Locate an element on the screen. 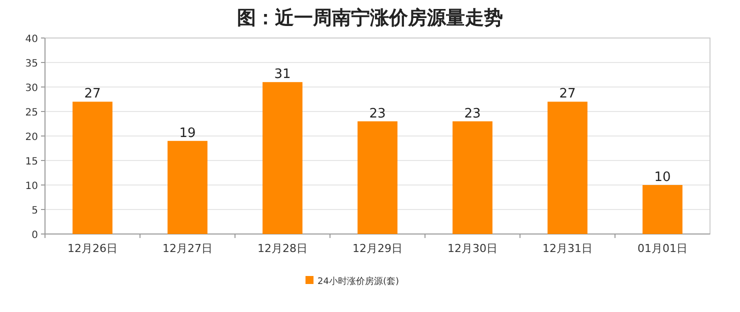 The height and width of the screenshot is (312, 740). y-tick-label: 40 is located at coordinates (31, 39).